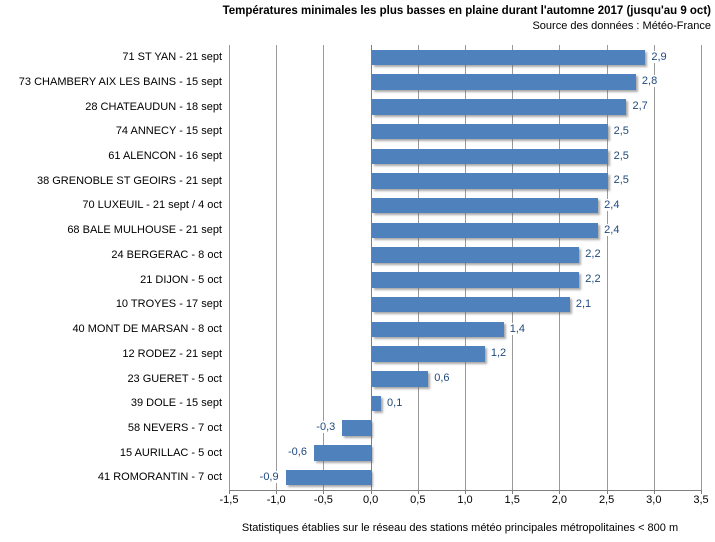 The image size is (715, 542). I want to click on value-label: -0,3, so click(321, 427).